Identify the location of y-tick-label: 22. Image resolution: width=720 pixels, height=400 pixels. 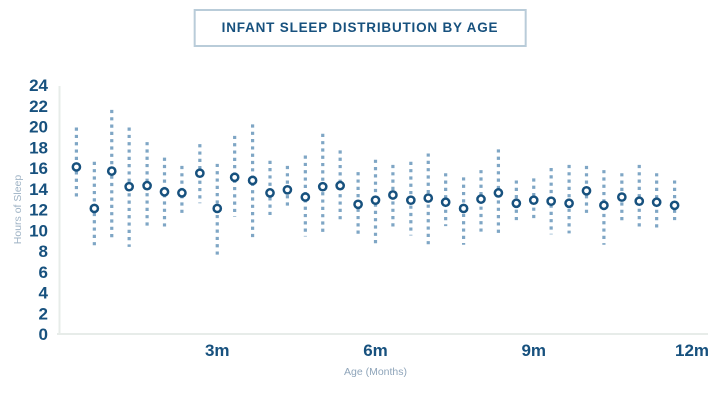
(38, 106).